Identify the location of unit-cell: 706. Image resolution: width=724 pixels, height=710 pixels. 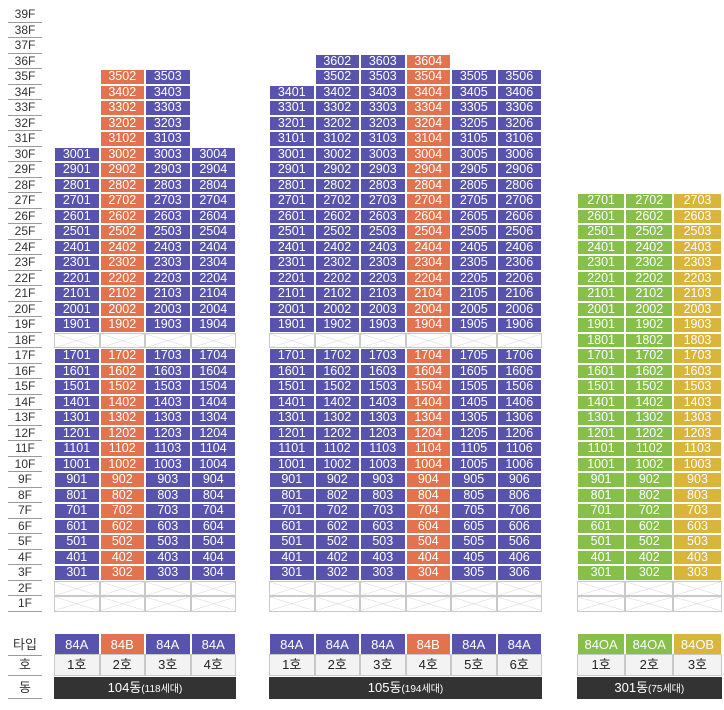
(519, 511).